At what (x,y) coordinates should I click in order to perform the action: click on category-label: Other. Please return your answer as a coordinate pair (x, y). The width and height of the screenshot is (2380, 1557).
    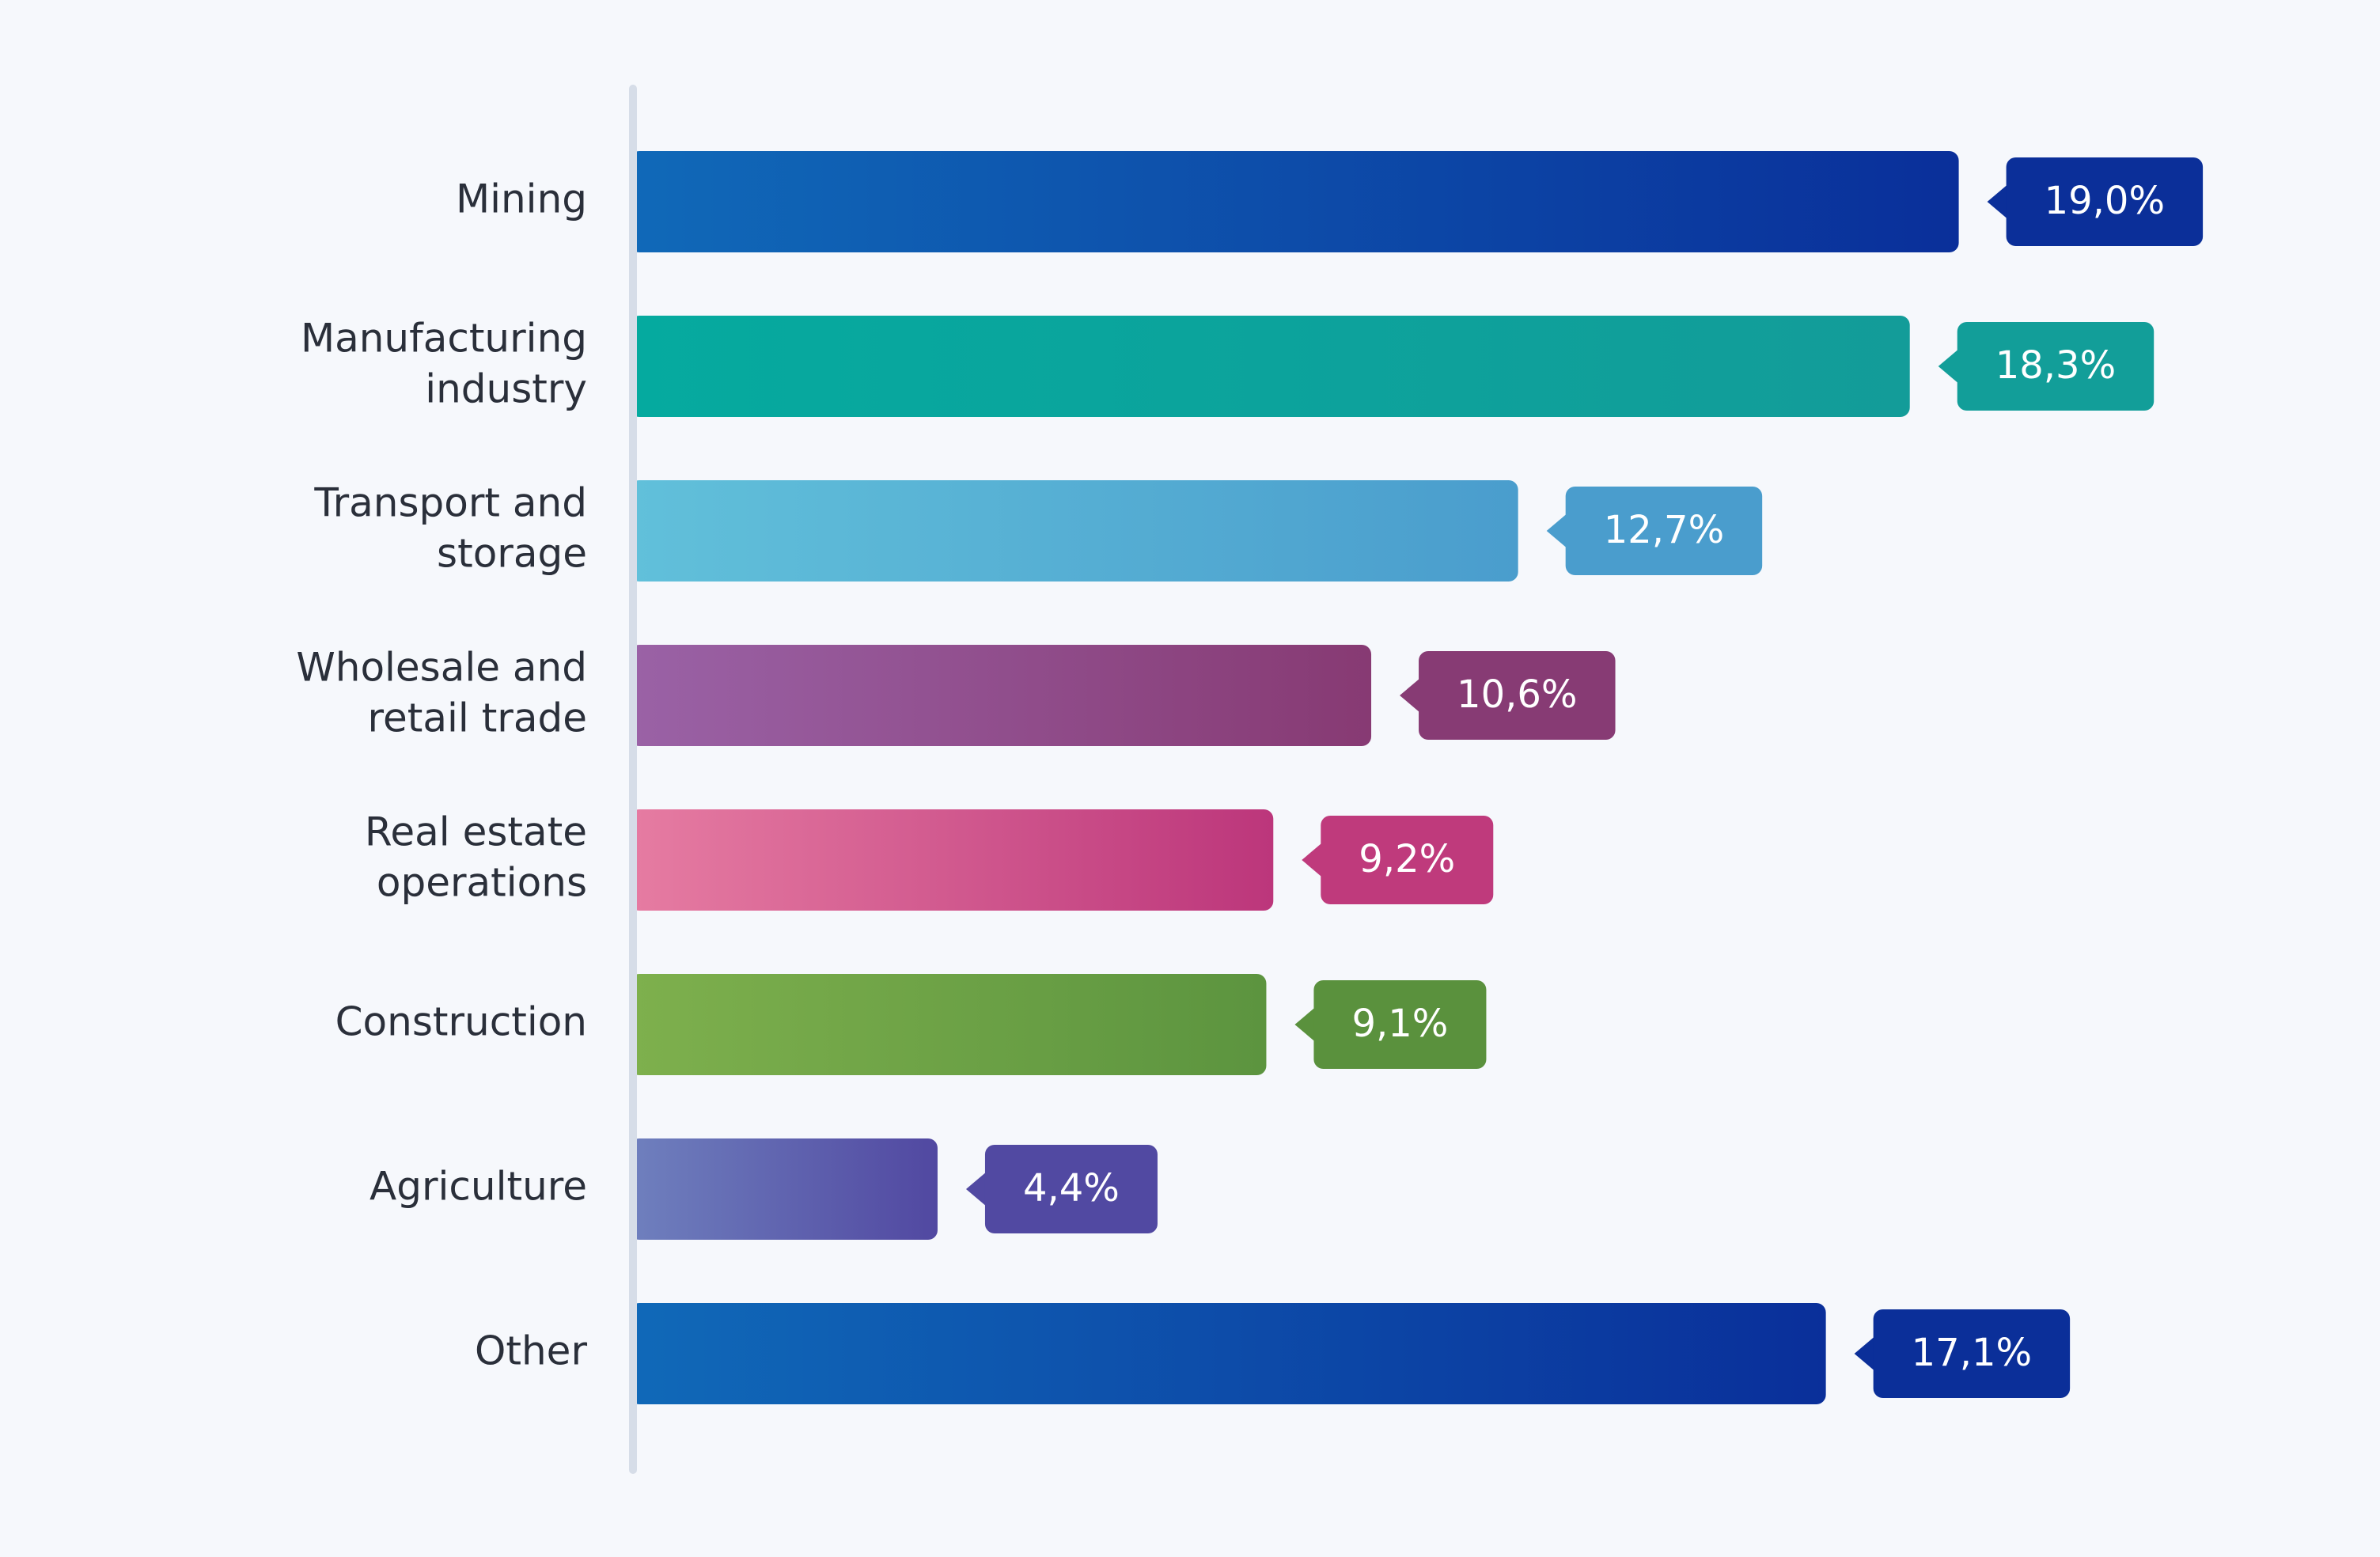
    Looking at the image, I should click on (531, 1351).